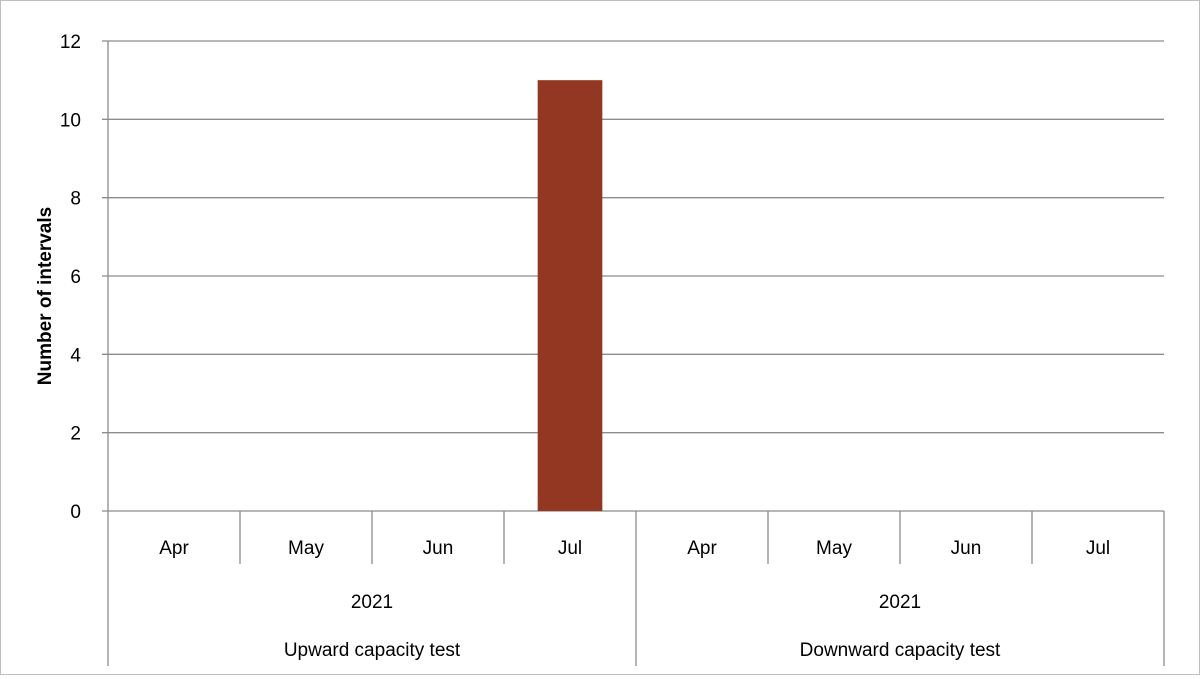 The image size is (1200, 679). I want to click on y-tick-label: 8, so click(75, 199).